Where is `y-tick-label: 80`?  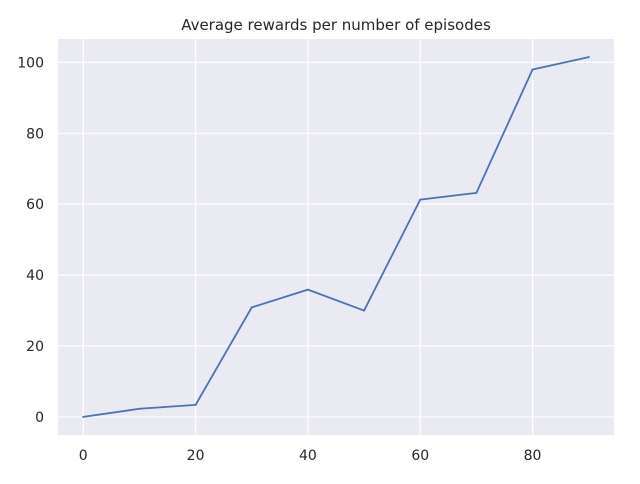
y-tick-label: 80 is located at coordinates (35, 134).